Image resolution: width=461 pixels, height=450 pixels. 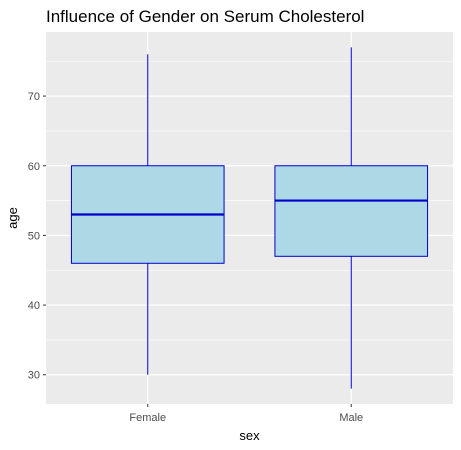 I want to click on y-axis-title: age, so click(x=12, y=218).